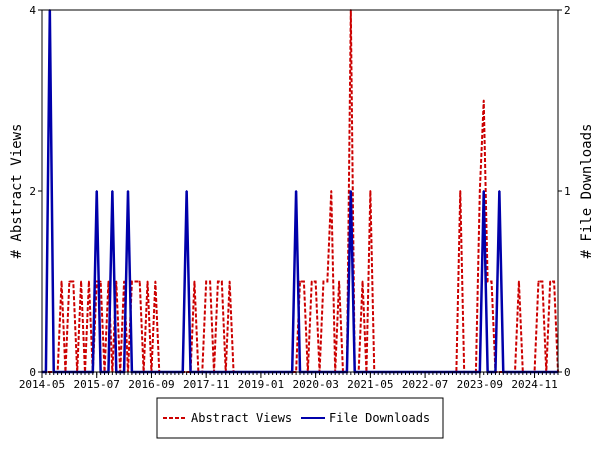  I want to click on x-tick-label: 2016-09, so click(151, 384).